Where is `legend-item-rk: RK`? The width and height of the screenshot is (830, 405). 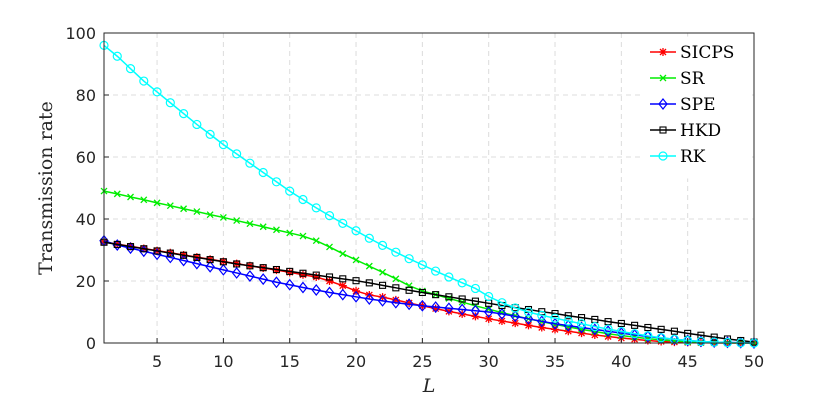 legend-item-rk: RK is located at coordinates (678, 157).